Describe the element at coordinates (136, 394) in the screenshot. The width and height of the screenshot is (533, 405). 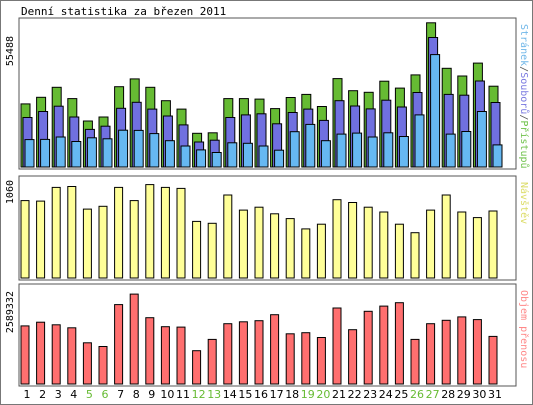
I see `day-label: 8` at that location.